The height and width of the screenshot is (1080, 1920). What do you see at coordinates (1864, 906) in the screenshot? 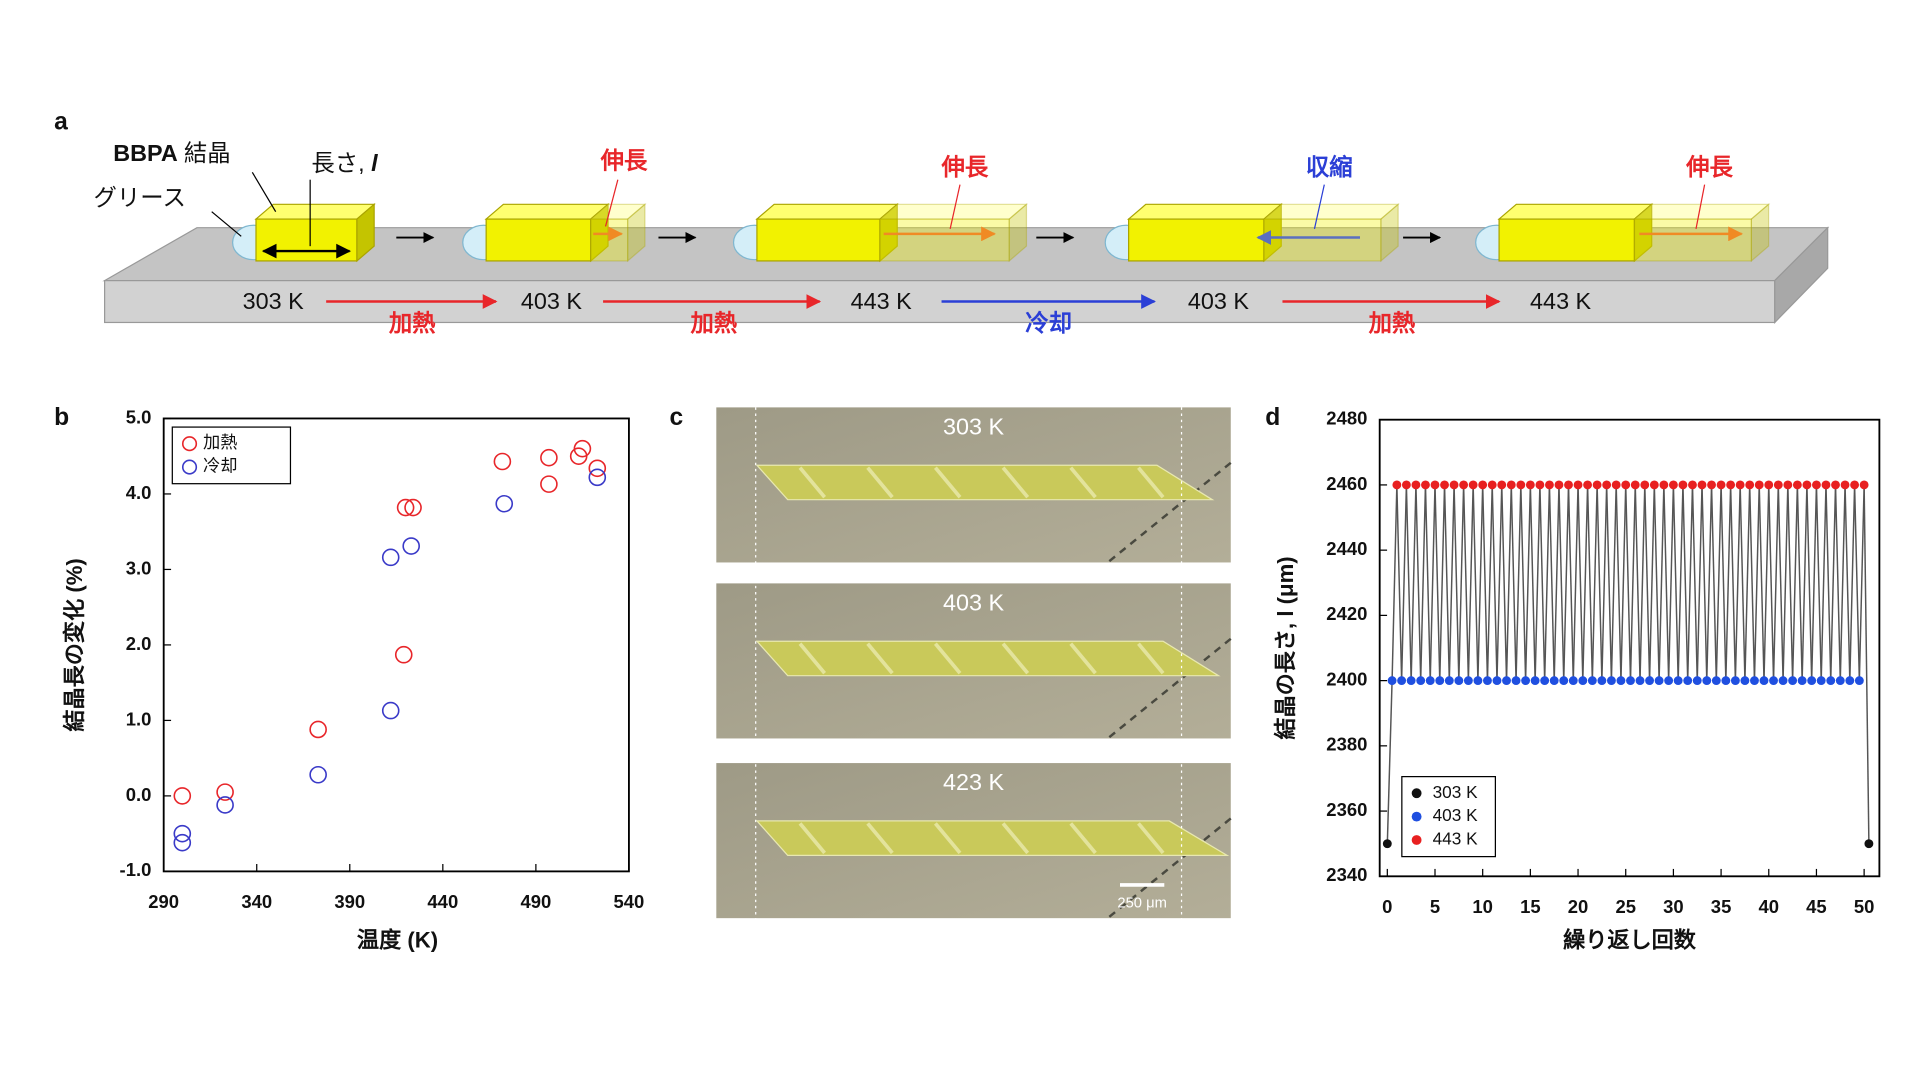
I see `x-tick-label: 50` at bounding box center [1864, 906].